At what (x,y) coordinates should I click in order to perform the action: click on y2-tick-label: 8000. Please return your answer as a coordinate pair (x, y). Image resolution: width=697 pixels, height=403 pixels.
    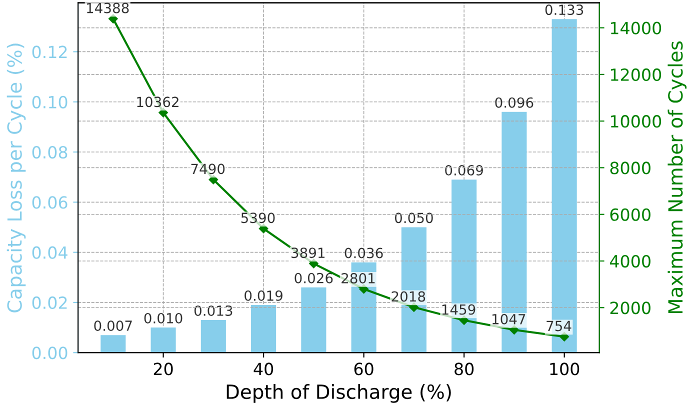
    Looking at the image, I should click on (630, 168).